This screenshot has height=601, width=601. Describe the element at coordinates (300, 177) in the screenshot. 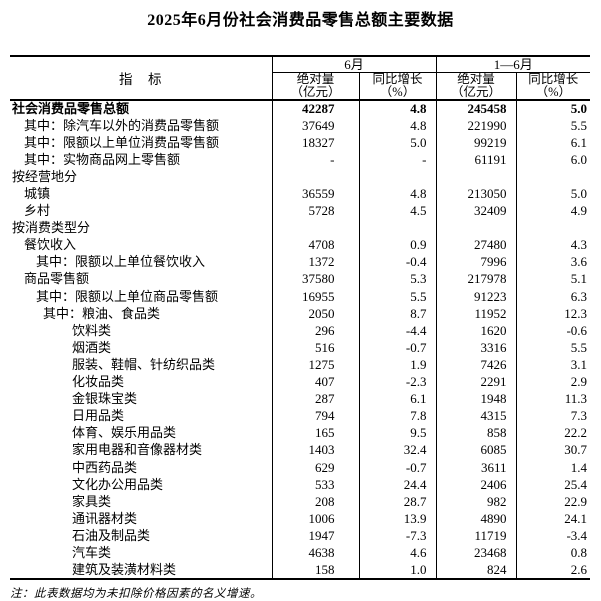

I see `table-row: 按经营地分` at that location.